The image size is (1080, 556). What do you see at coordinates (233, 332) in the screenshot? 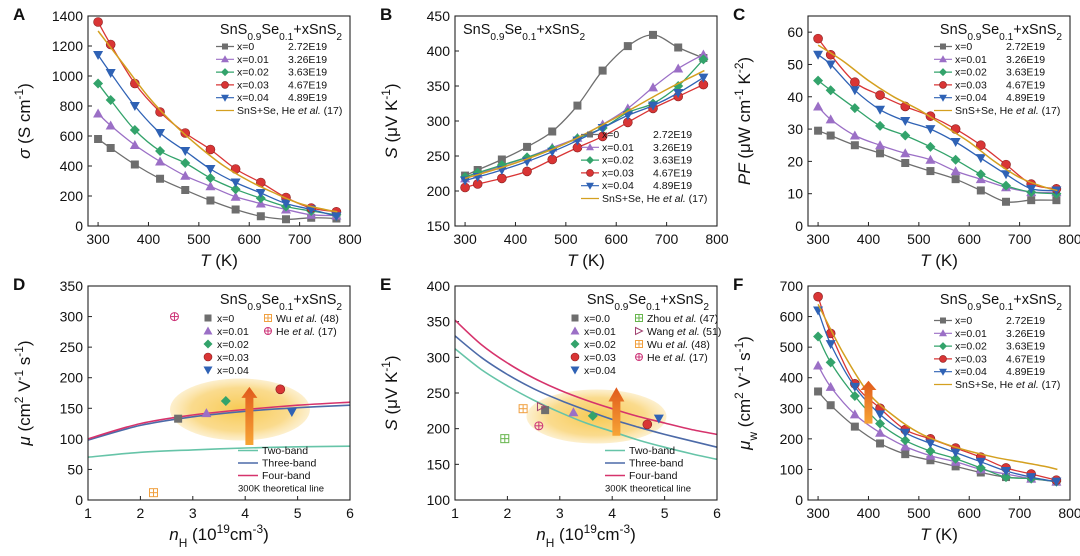
I see `legend-label: x=0.01` at bounding box center [233, 332].